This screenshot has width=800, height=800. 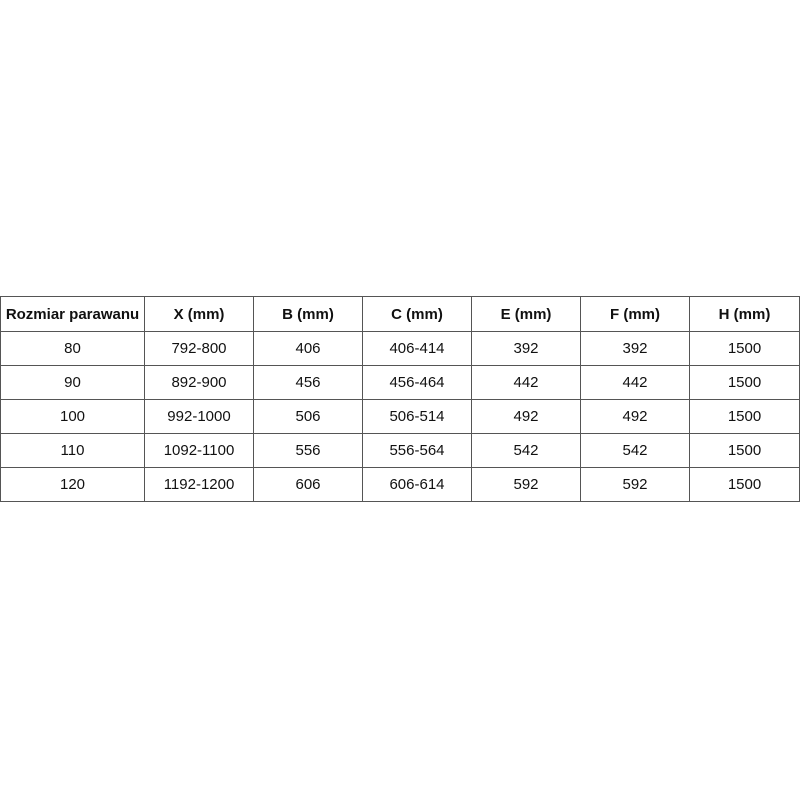 What do you see at coordinates (635, 314) in the screenshot?
I see `column-header: F (mm)` at bounding box center [635, 314].